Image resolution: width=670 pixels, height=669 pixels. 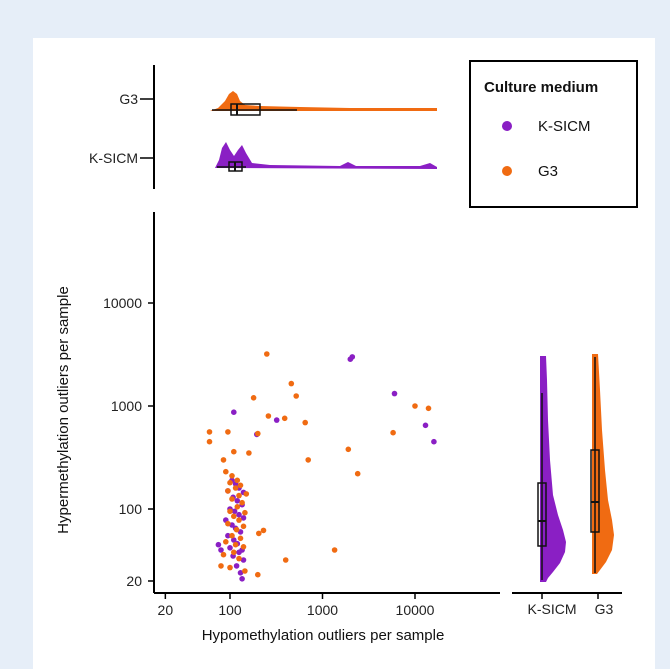 What do you see at coordinates (604, 609) in the screenshot?
I see `right-category-label-g3: G3` at bounding box center [604, 609].